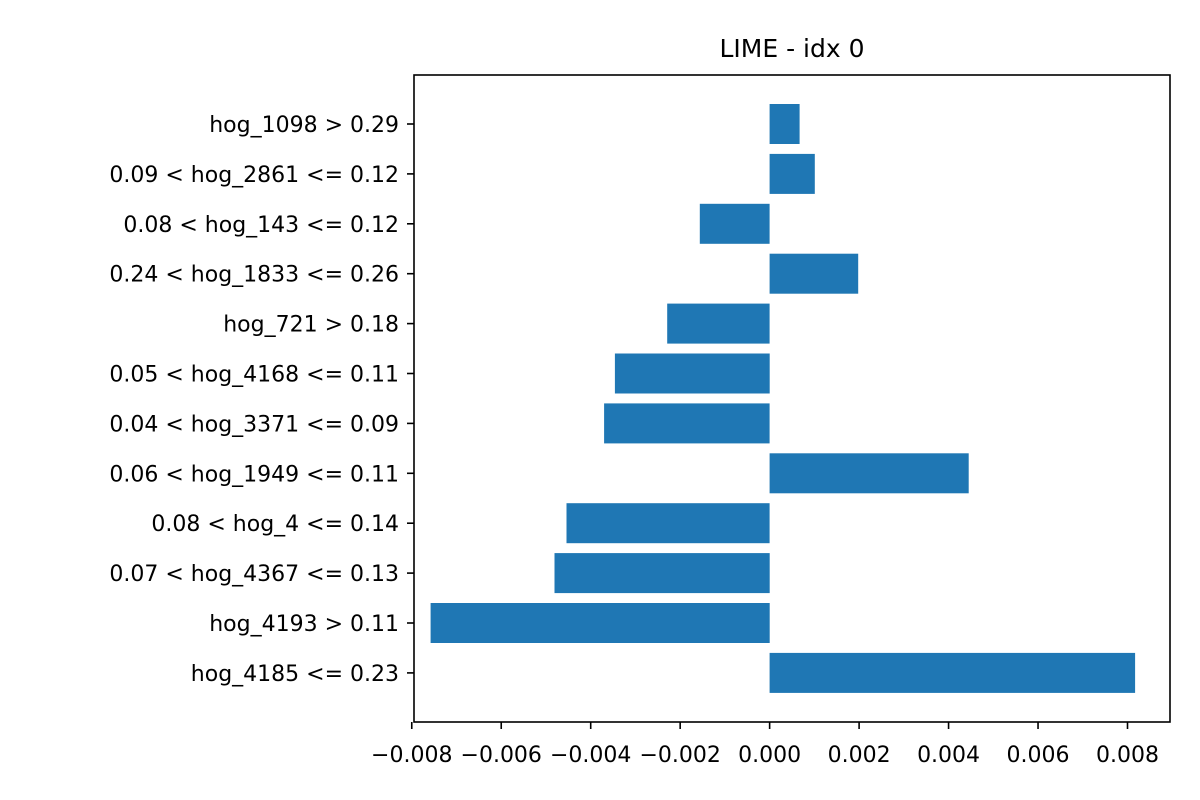  What do you see at coordinates (1127, 755) in the screenshot?
I see `x-tick-label: 0.008` at bounding box center [1127, 755].